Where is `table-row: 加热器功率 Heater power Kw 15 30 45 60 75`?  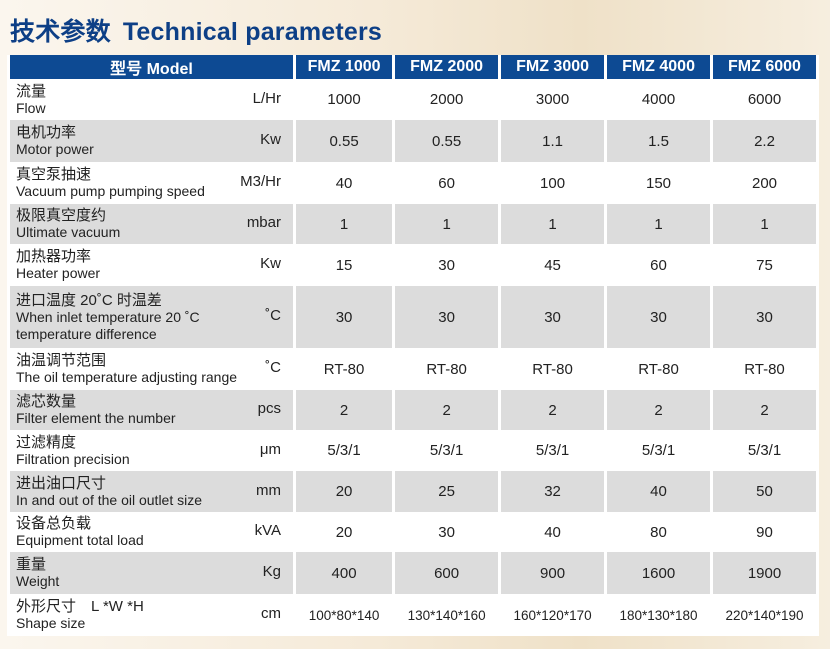 table-row: 加热器功率 Heater power Kw 15 30 45 60 75 is located at coordinates (413, 265).